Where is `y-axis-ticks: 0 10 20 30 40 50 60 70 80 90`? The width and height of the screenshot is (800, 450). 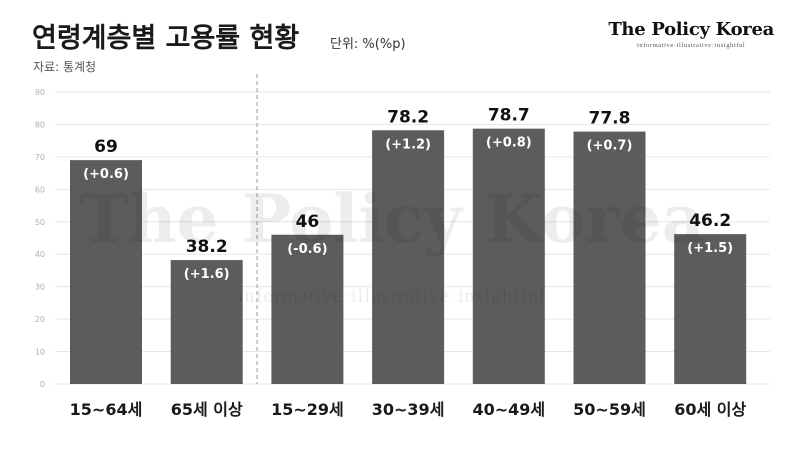
y-axis-ticks: 0 10 20 30 40 50 60 70 80 90 is located at coordinates (40, 238).